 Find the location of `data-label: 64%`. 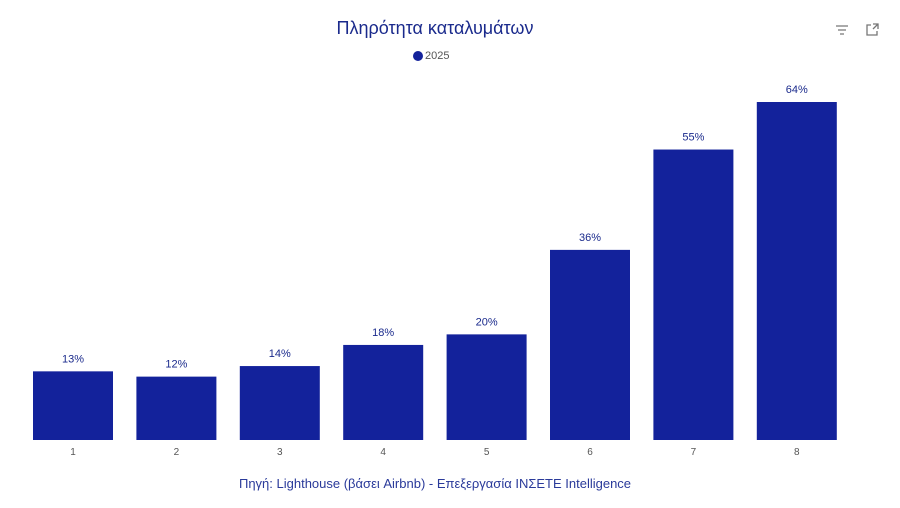

data-label: 64% is located at coordinates (797, 90).